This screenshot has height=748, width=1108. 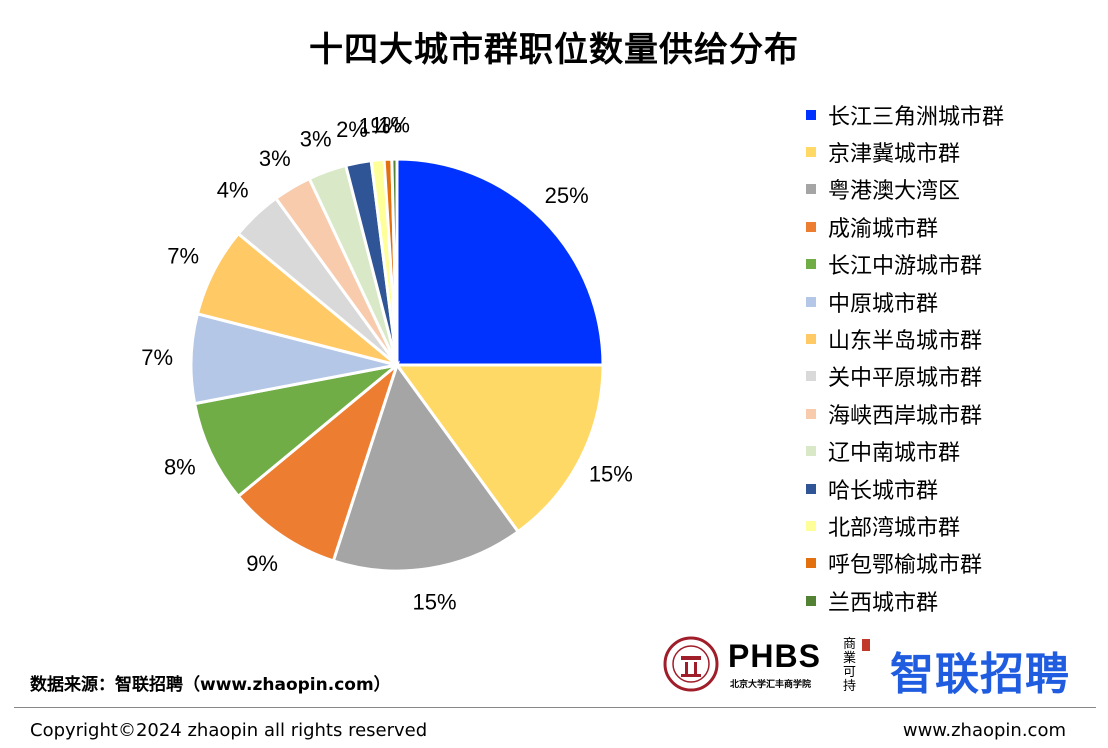 I want to click on legend-item-11: 北部湾城市群, so click(x=905, y=525).